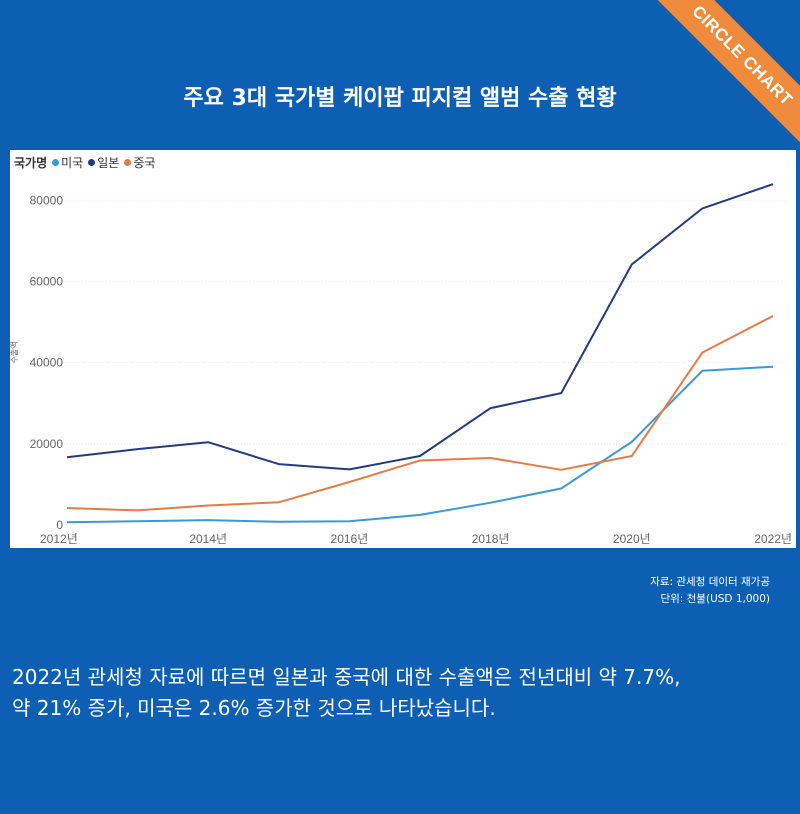 This screenshot has width=800, height=814. Describe the element at coordinates (400, 98) in the screenshot. I see `page-title: 주요 3대 국가별 케이팝 피지컬 앨범 수출 현황` at that location.